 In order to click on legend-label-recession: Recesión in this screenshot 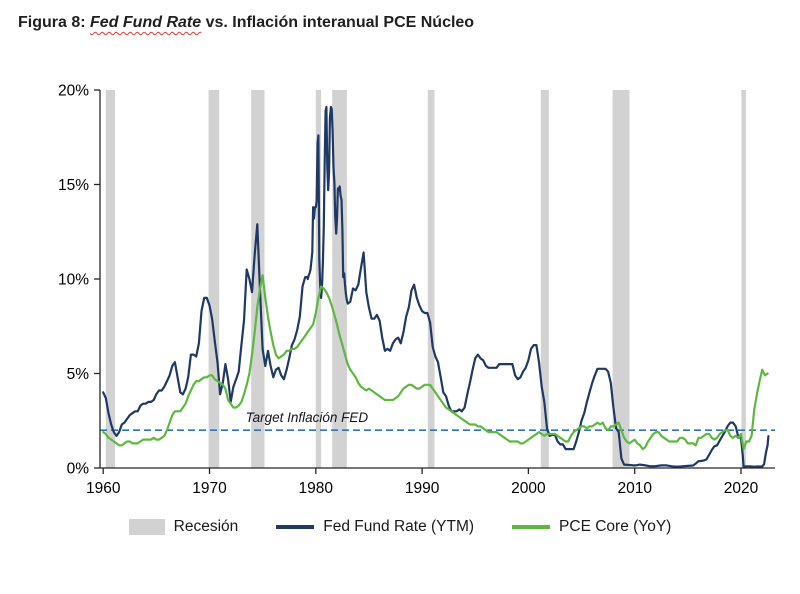, I will do `click(206, 526)`.